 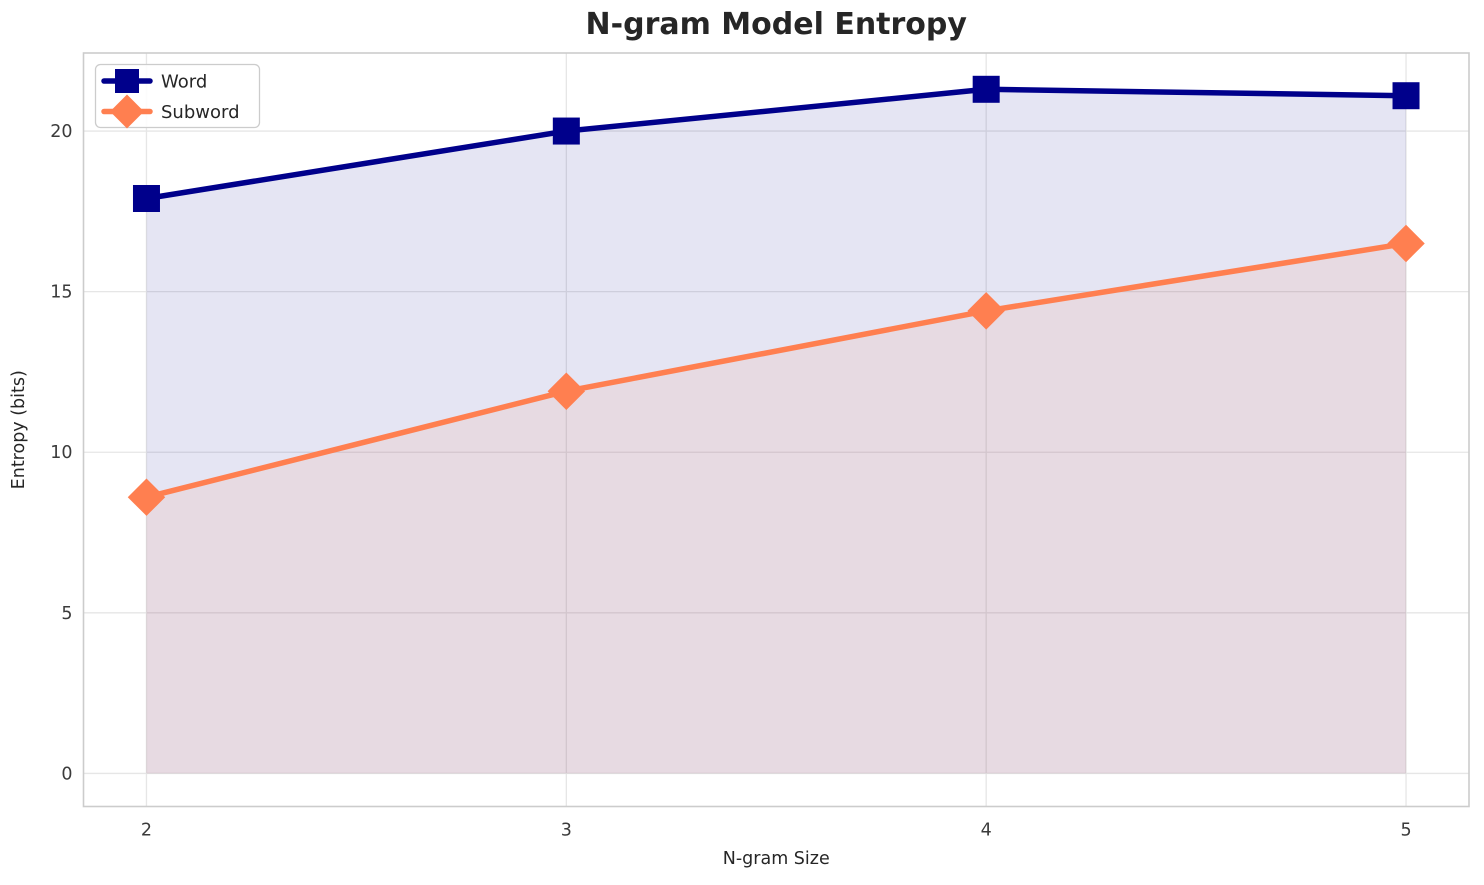 What do you see at coordinates (19, 429) in the screenshot?
I see `y-axis-label: Entropy (bits)` at bounding box center [19, 429].